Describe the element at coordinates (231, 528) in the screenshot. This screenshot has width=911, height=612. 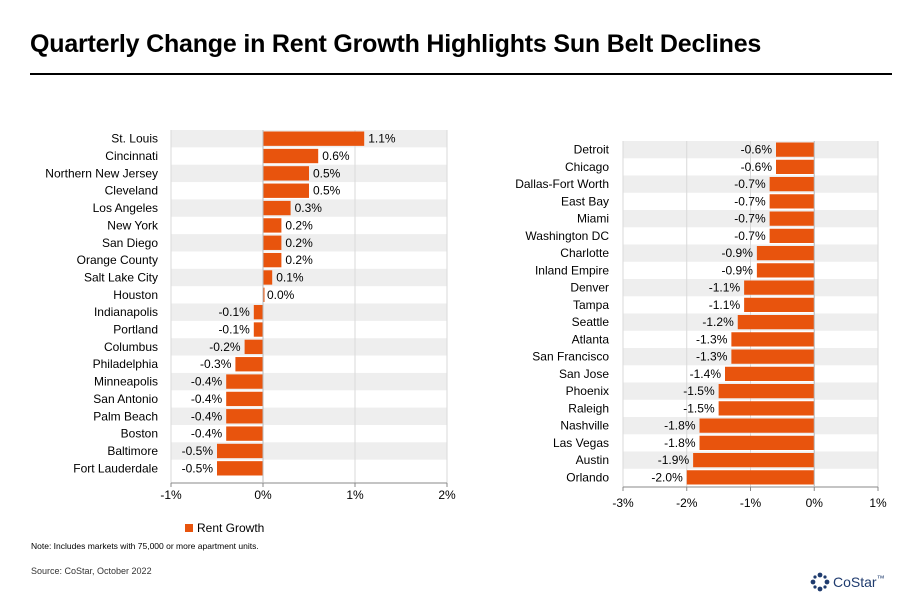
I see `legend-label: Rent Growth` at that location.